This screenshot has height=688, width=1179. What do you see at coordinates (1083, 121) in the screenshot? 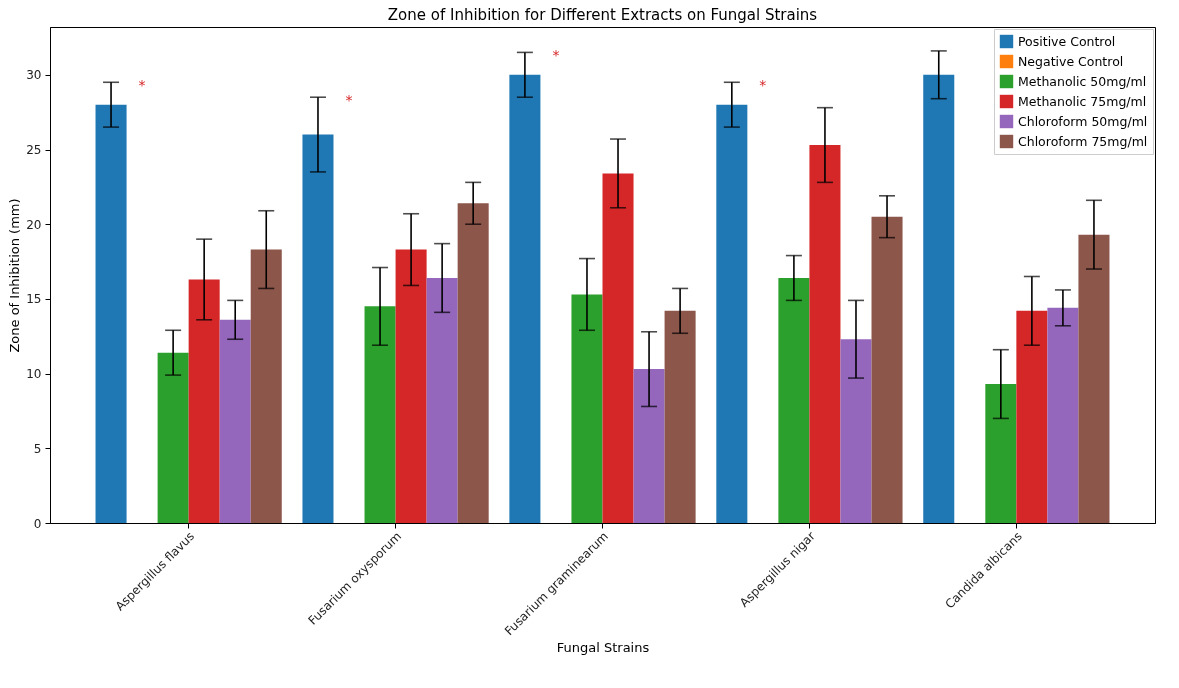
I see `legend-label: Chloroform 50mg/ml` at bounding box center [1083, 121].